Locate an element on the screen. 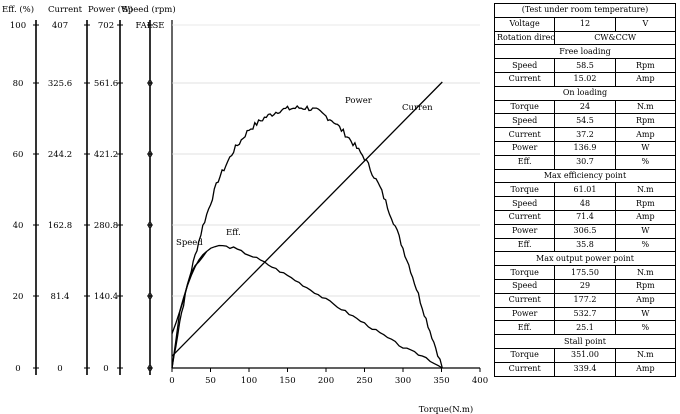  axis-tick-label: 40 is located at coordinates (18, 226).